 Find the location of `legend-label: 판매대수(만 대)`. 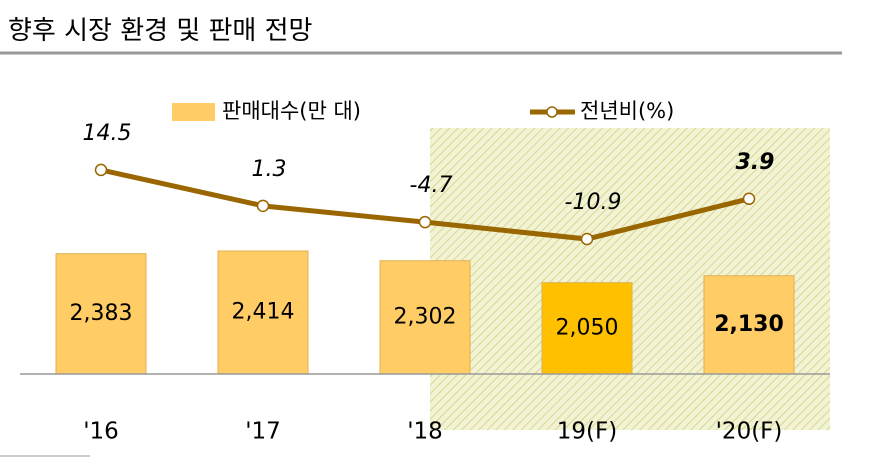

legend-label: 판매대수(만 대) is located at coordinates (291, 111).